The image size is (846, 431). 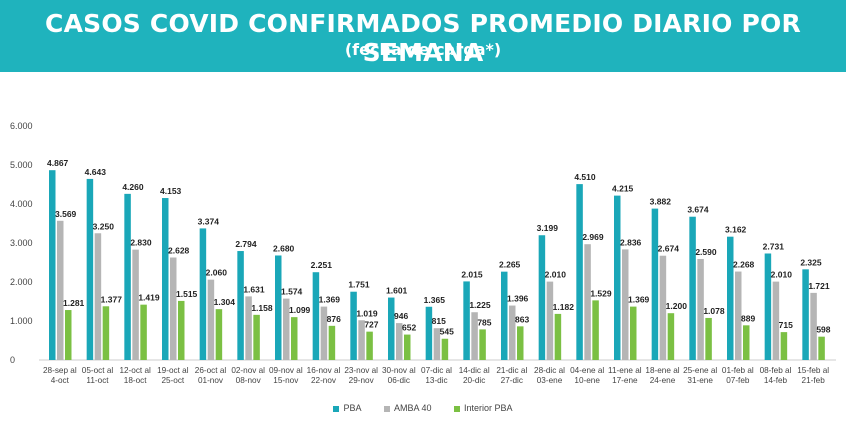 What do you see at coordinates (662, 370) in the screenshot?
I see `x-tick-label: 18-ene al` at bounding box center [662, 370].